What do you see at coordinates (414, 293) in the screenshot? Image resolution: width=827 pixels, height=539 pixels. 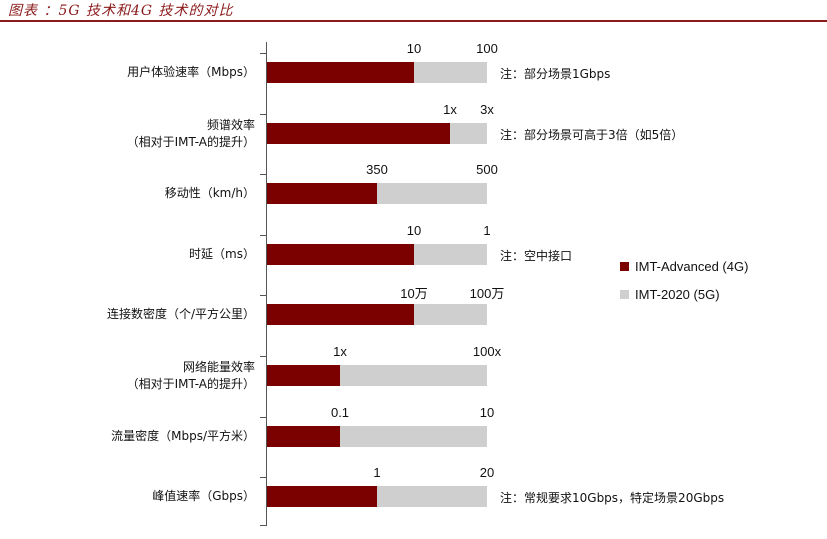 I see `data-label-4g: 10万` at bounding box center [414, 293].